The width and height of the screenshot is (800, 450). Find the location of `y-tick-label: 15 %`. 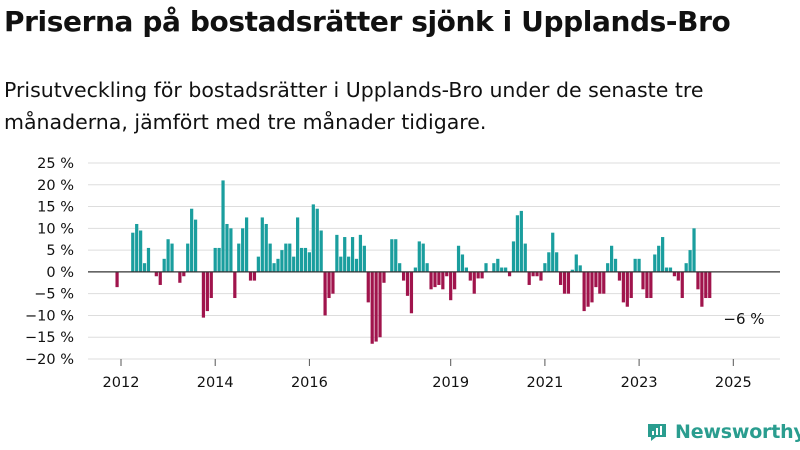

y-tick-label: 15 % is located at coordinates (55, 208).